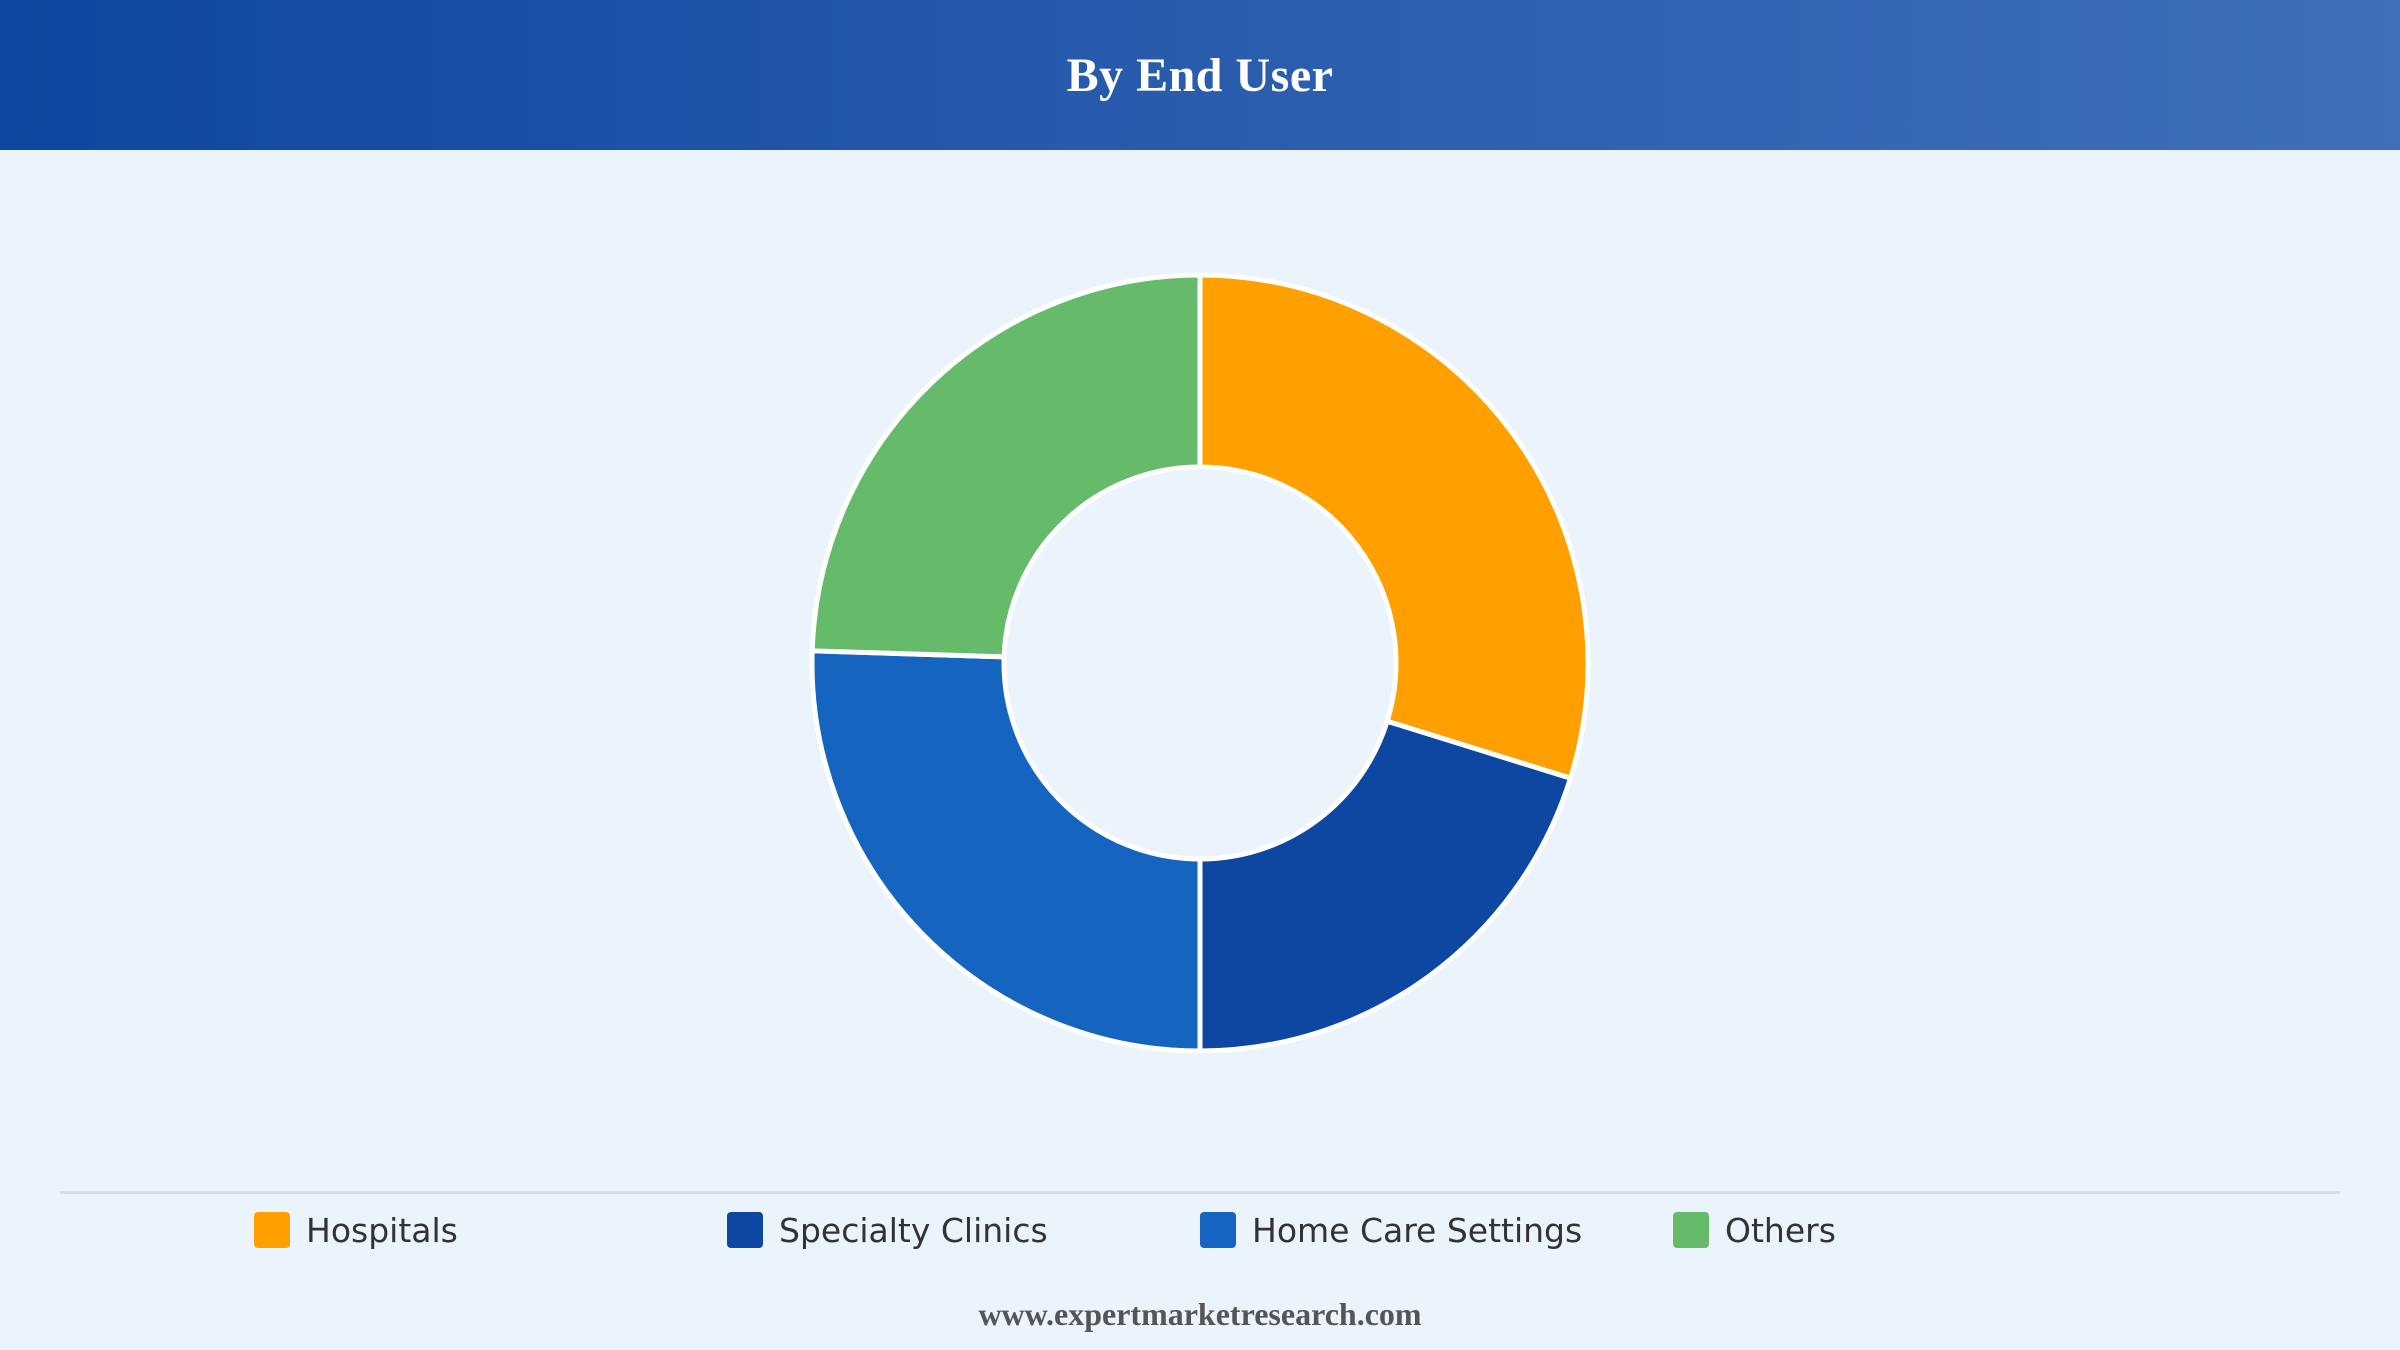 The height and width of the screenshot is (1350, 2400). What do you see at coordinates (1218, 1230) in the screenshot?
I see `legend-swatch-home-care-settings` at bounding box center [1218, 1230].